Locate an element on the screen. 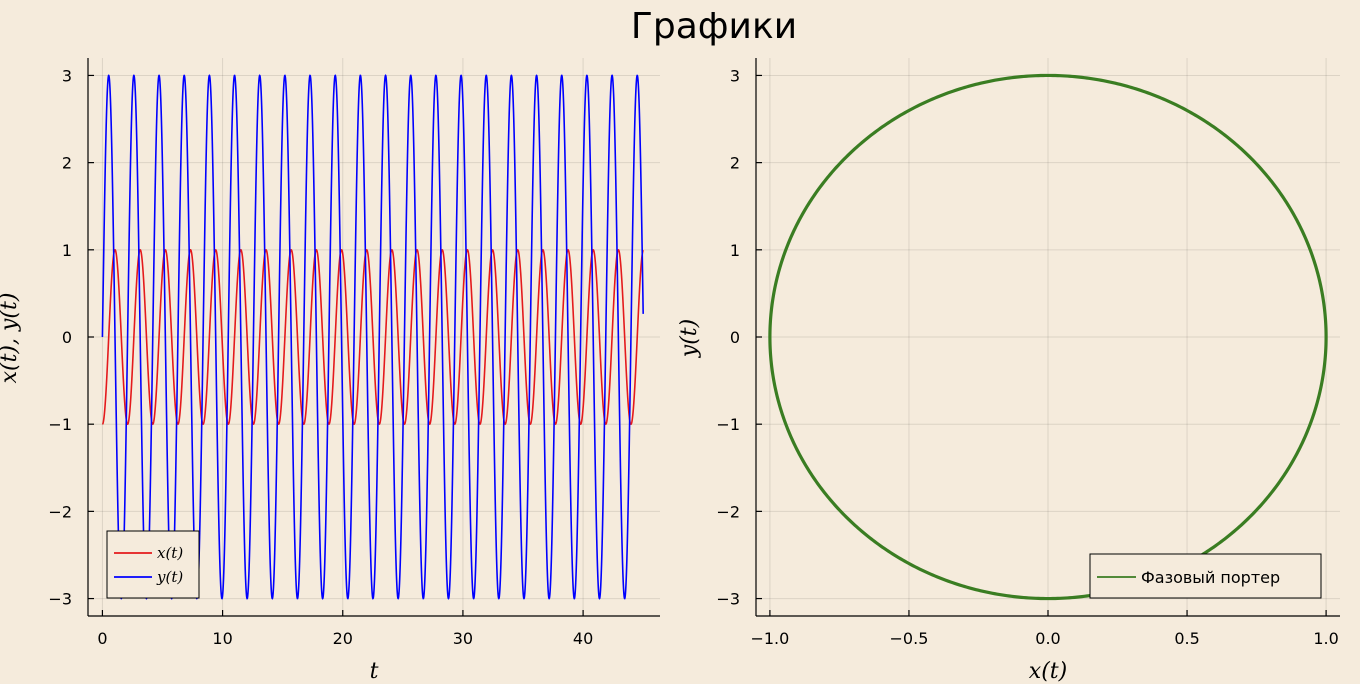  x-axis-label: t is located at coordinates (374, 671).